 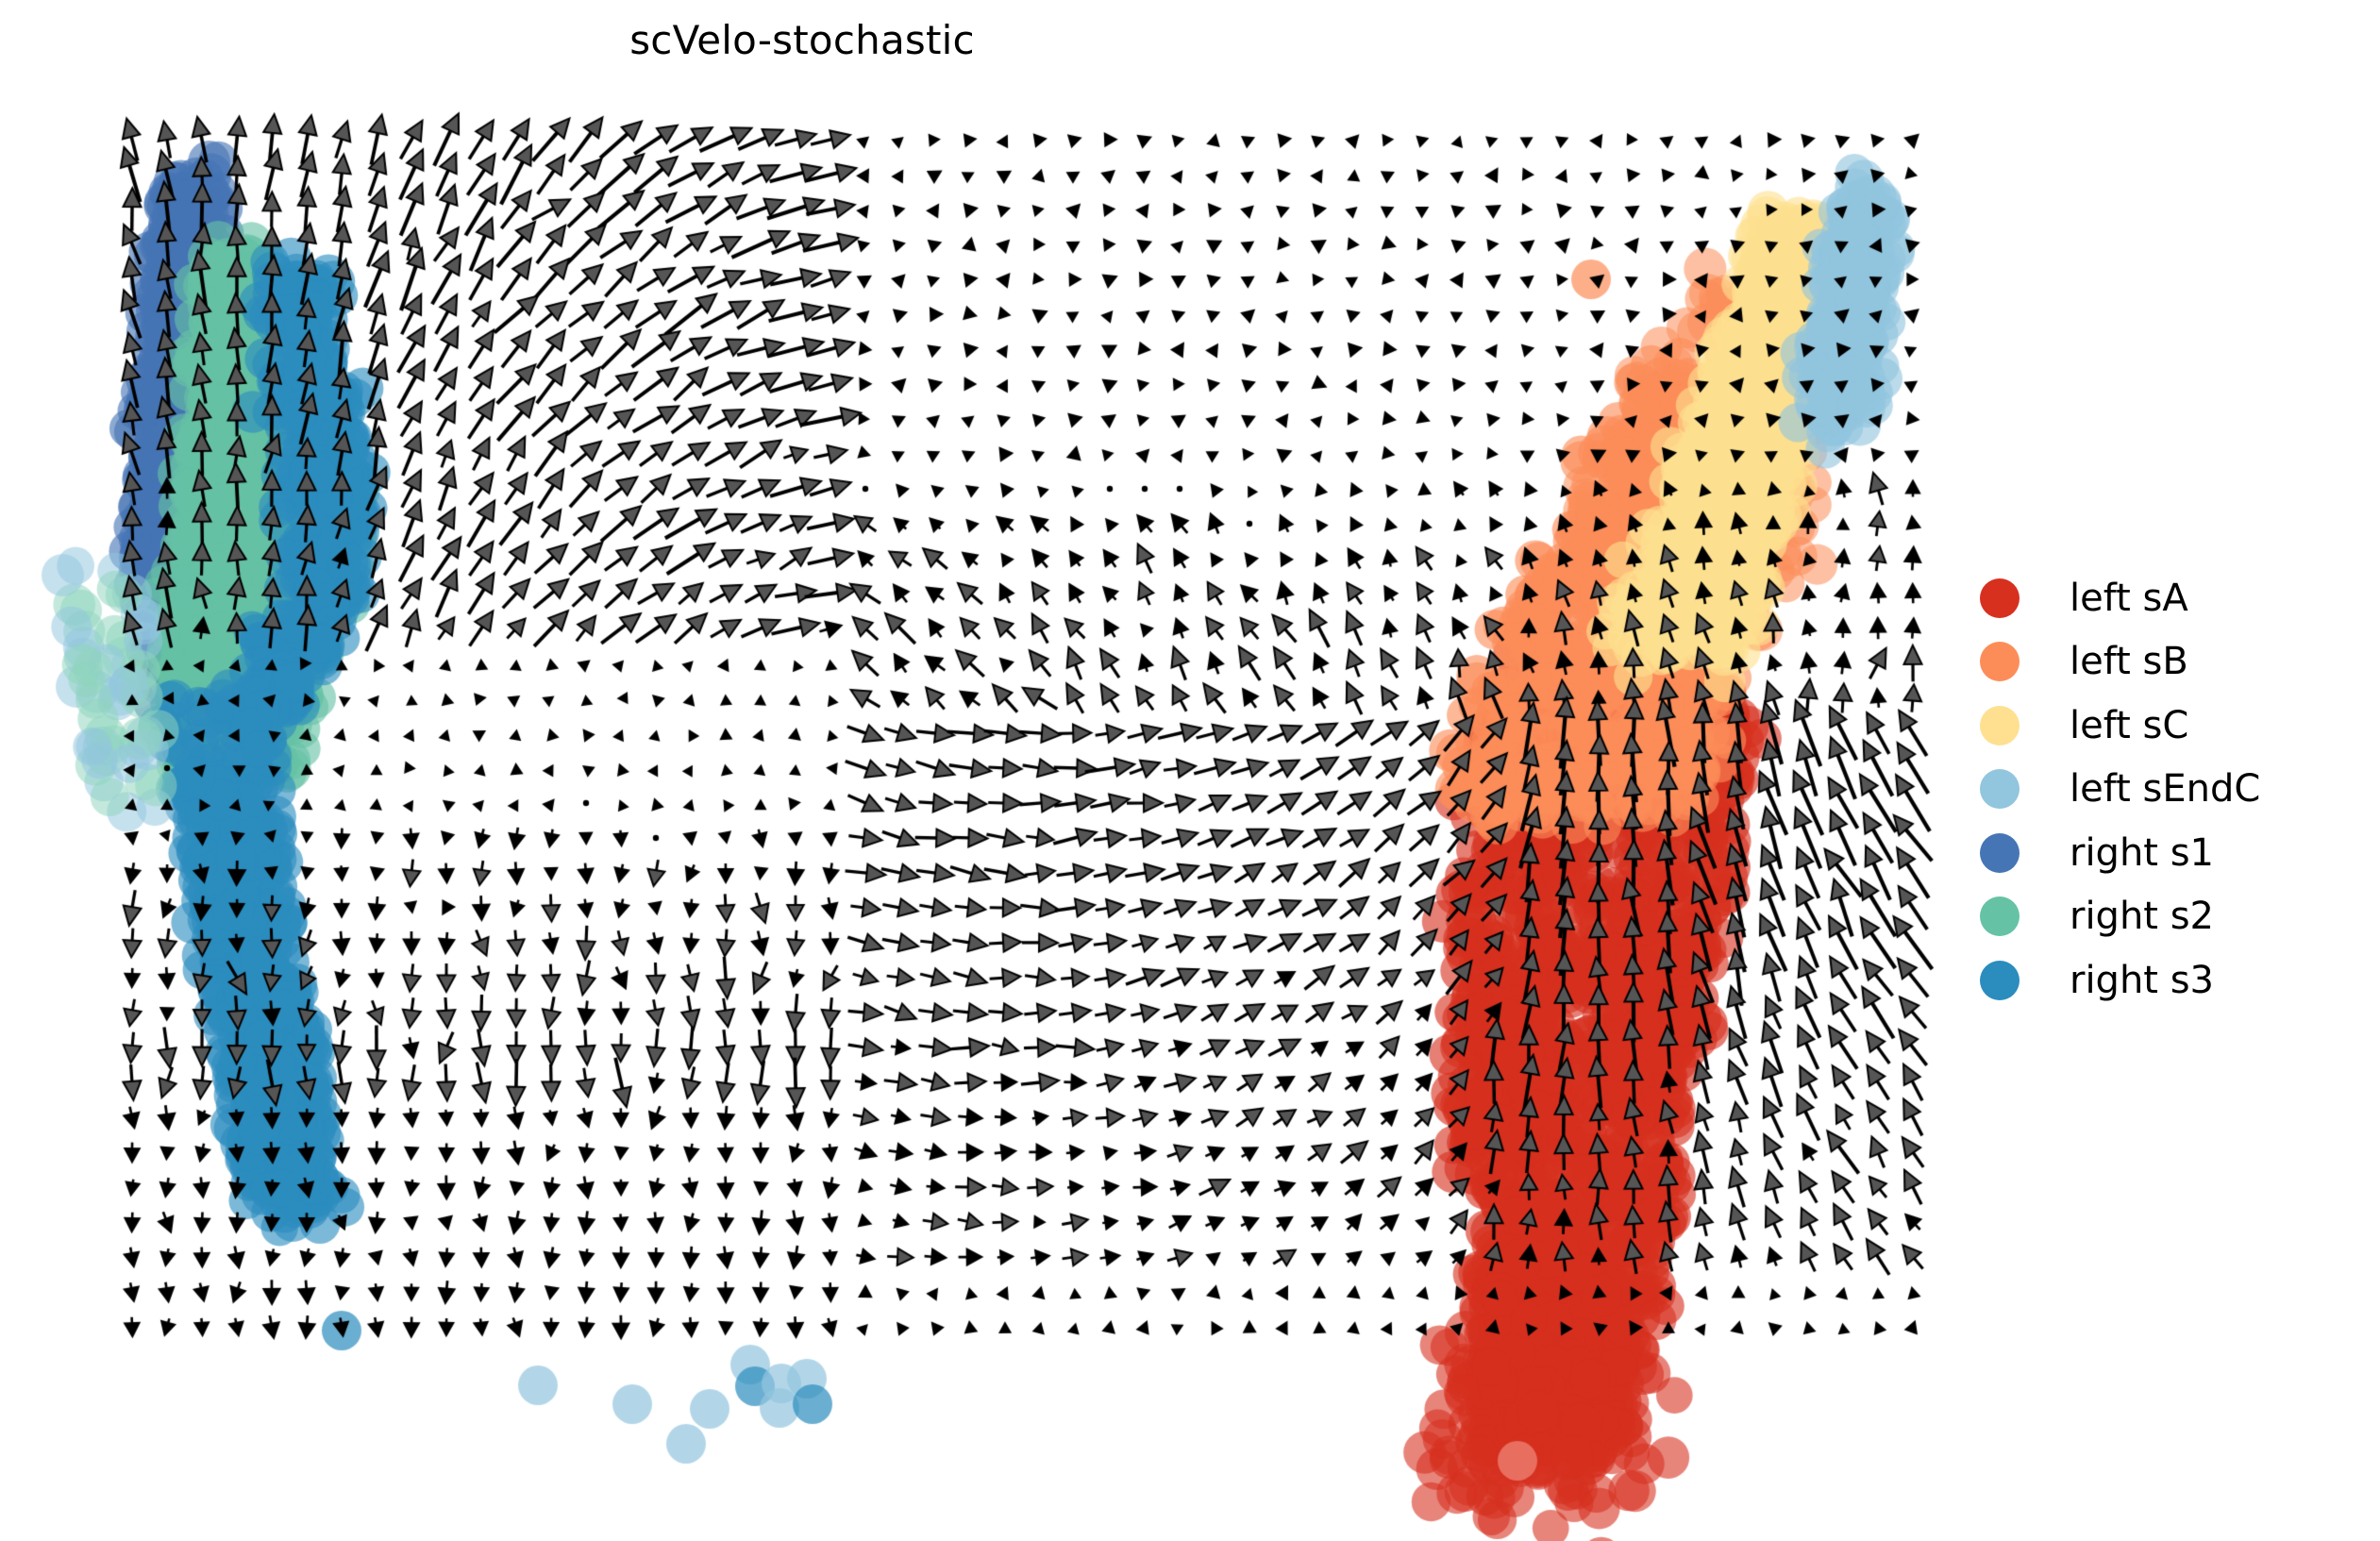 What do you see at coordinates (2142, 980) in the screenshot?
I see `legend-item-label: right s3` at bounding box center [2142, 980].